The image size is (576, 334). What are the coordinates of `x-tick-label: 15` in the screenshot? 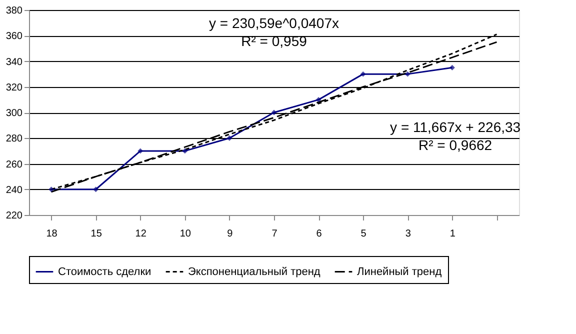 It's located at (96, 234).